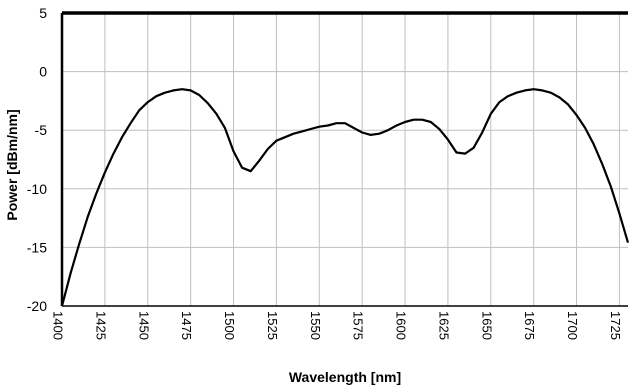  I want to click on x-tick-label: 1400, so click(58, 325).